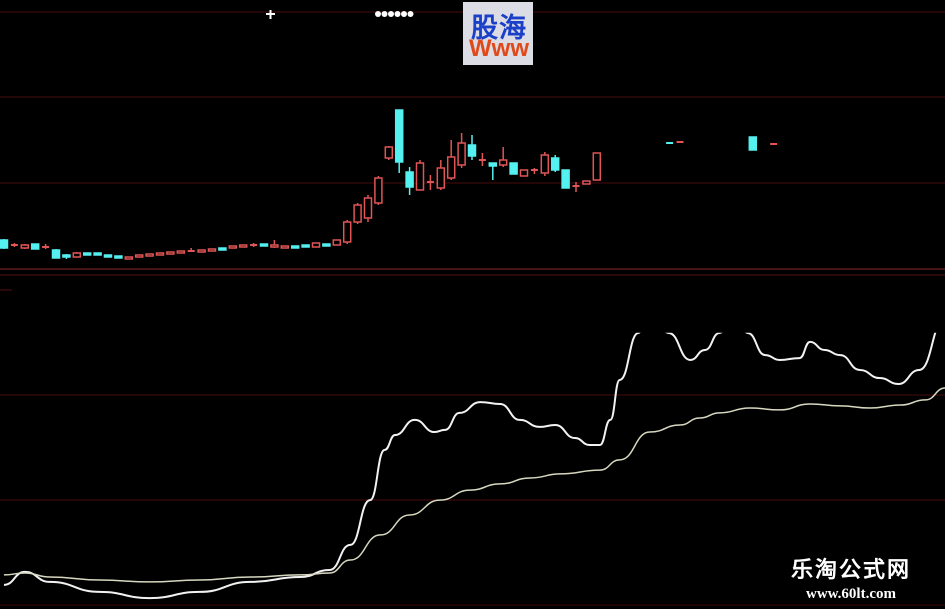 The width and height of the screenshot is (945, 609). Describe the element at coordinates (850, 594) in the screenshot. I see `watermark-url: www.60lt.com` at that location.